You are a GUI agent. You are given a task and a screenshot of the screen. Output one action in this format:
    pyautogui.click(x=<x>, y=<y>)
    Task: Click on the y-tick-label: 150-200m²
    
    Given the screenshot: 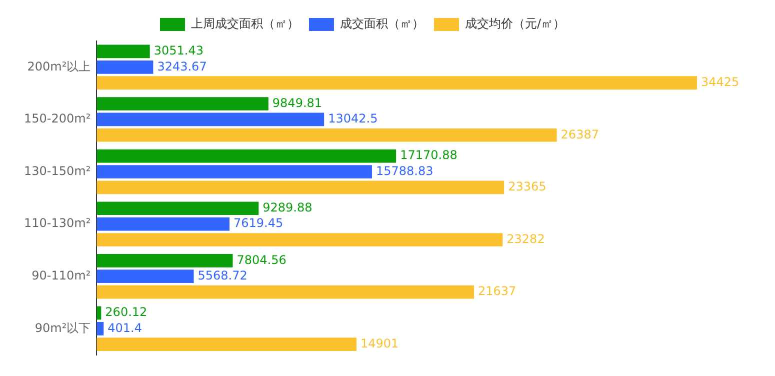 What is the action you would take?
    pyautogui.click(x=57, y=119)
    